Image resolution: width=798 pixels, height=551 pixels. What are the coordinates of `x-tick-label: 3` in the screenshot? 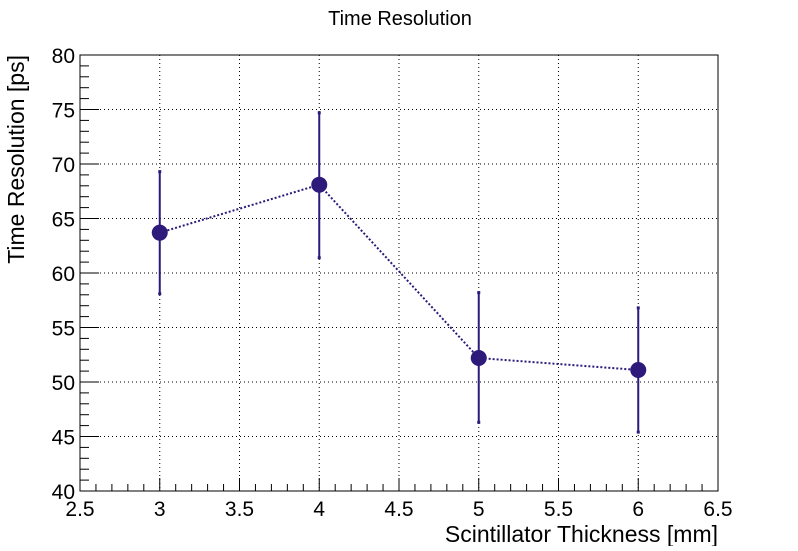 It's located at (160, 509).